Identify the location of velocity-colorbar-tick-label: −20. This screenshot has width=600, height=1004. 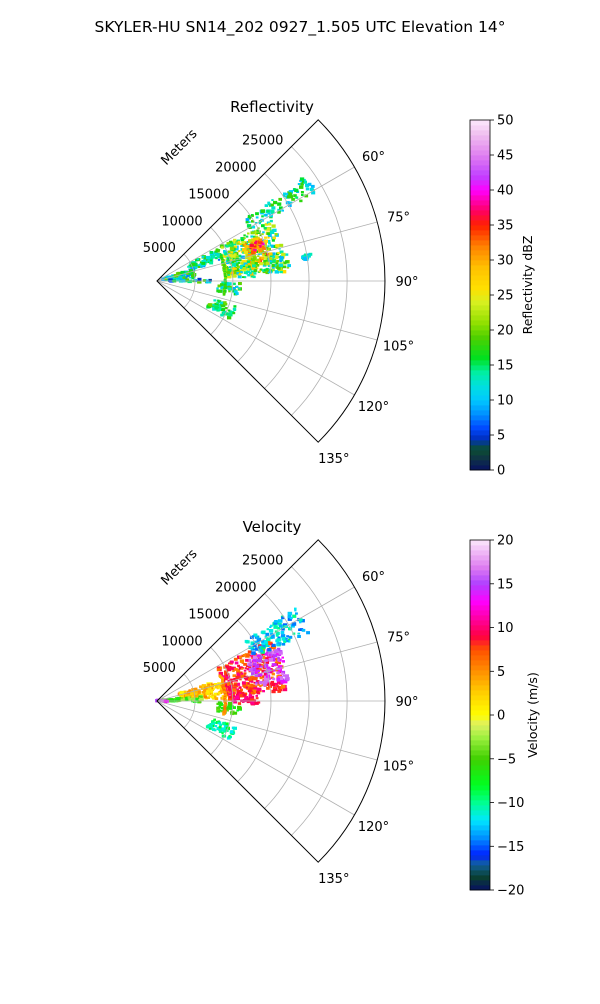
(510, 891).